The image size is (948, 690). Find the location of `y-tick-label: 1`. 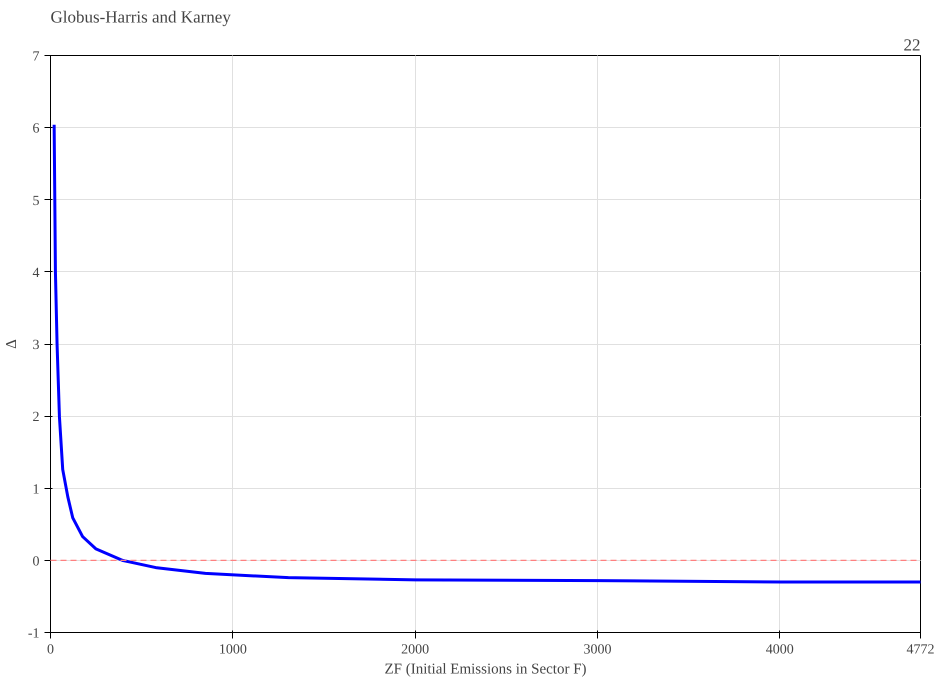

y-tick-label: 1 is located at coordinates (36, 490).